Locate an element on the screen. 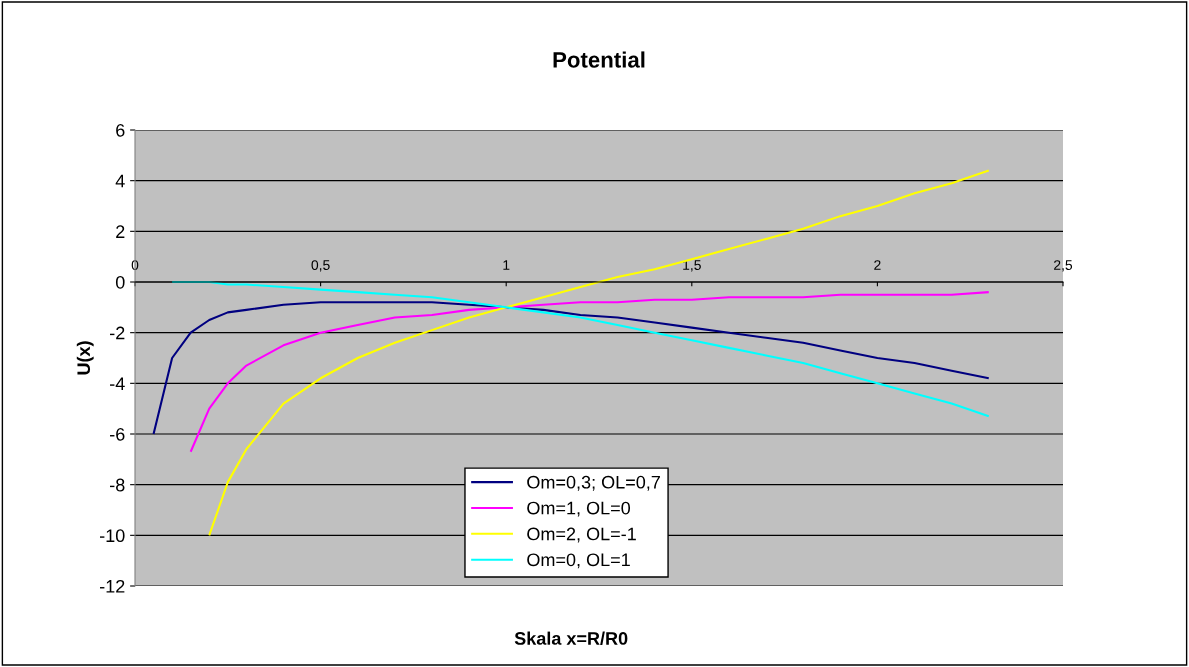 The width and height of the screenshot is (1189, 667). x-axis-title: Skala x=R/R0 is located at coordinates (571, 638).